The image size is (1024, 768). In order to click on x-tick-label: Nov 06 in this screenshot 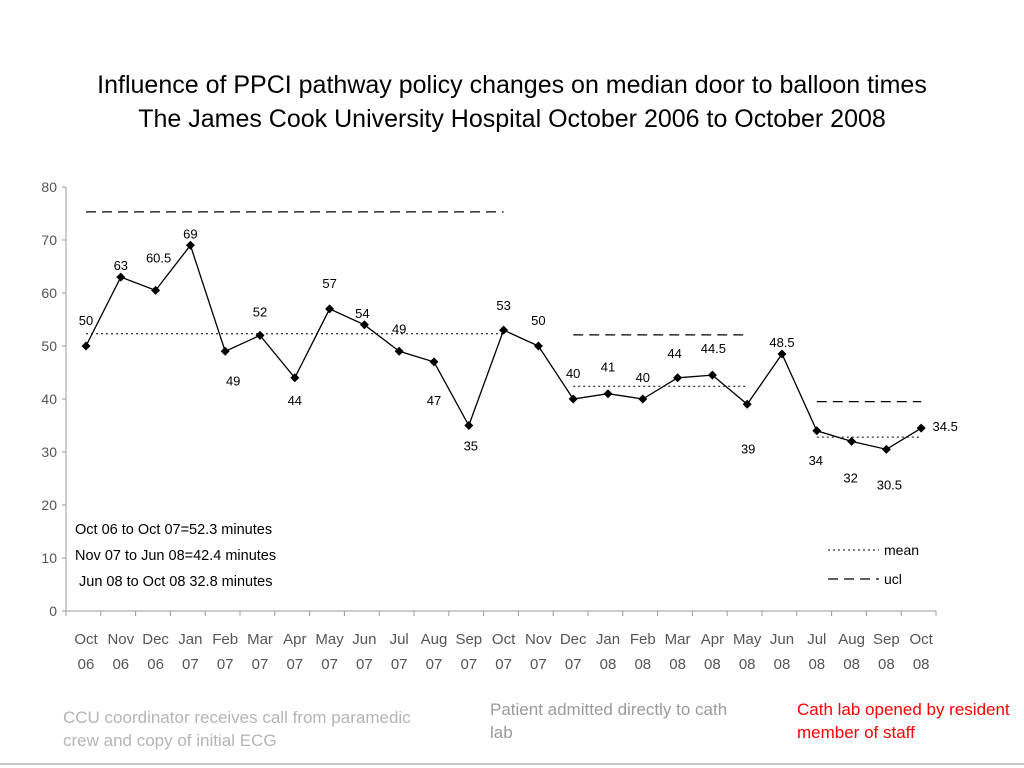, I will do `click(120, 652)`.